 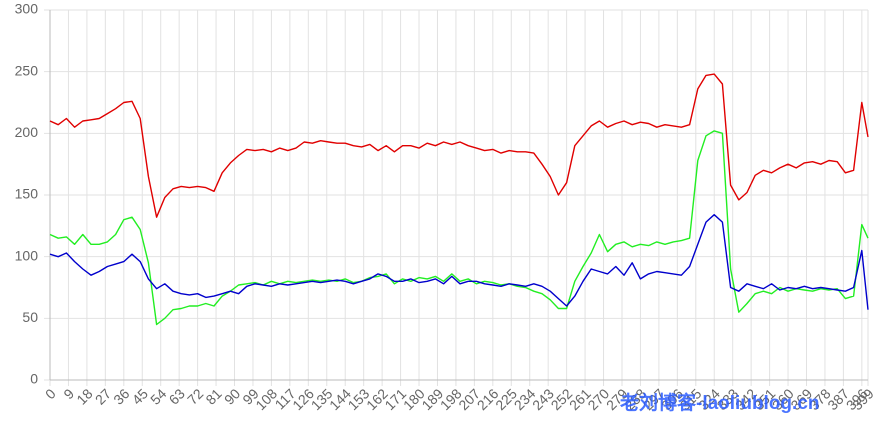 I want to click on watermark: 老刘博客-laoliublog.cn, so click(x=720, y=402).